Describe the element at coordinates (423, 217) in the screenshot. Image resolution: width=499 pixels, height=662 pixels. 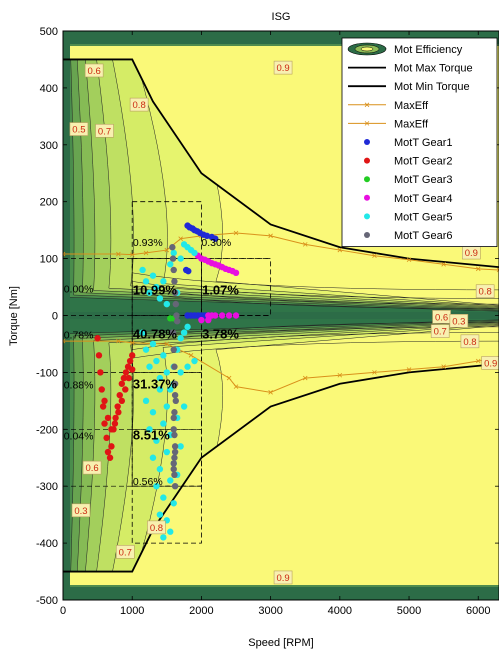
I see `legend-label: MotT Gear5` at that location.